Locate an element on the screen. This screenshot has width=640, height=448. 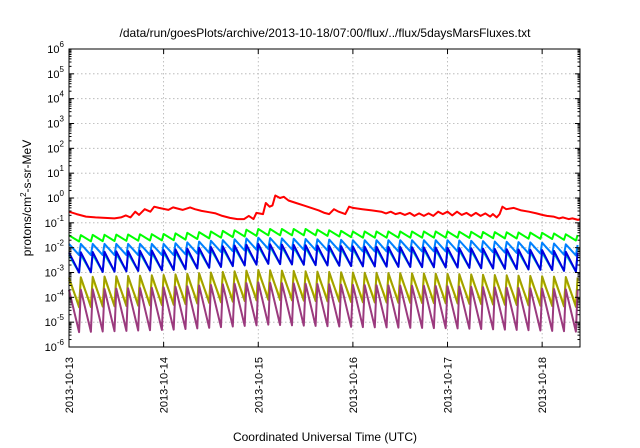
y-tick-label: 10⁻⁴ is located at coordinates (55, 296).